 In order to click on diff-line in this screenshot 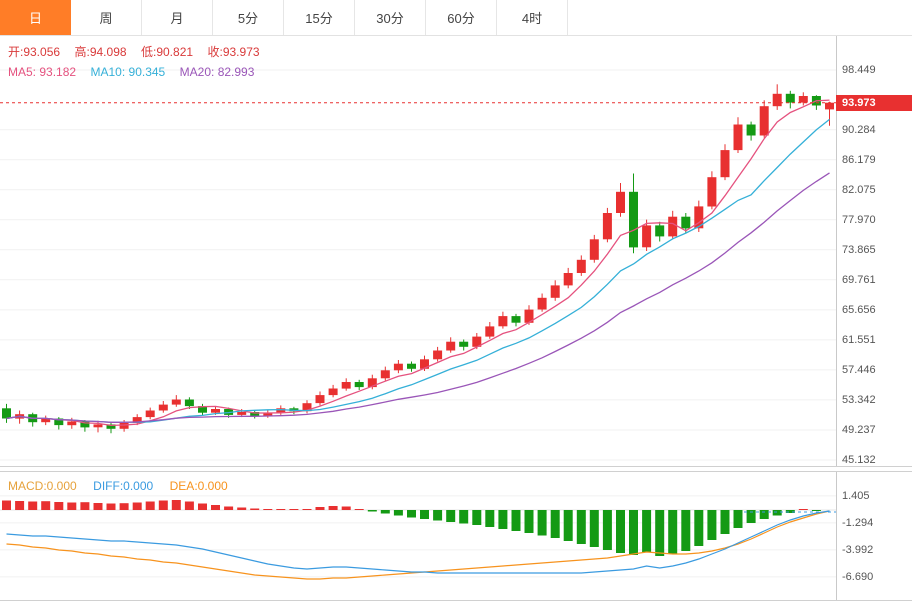, I will do `click(418, 542)`.